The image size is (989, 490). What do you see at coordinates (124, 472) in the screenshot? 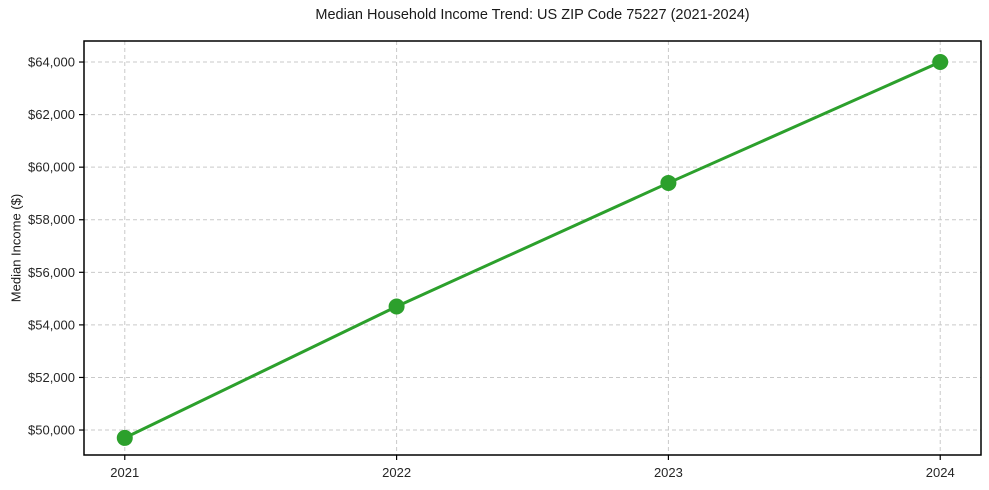
I see `x-tick-label: 2021` at bounding box center [124, 472].